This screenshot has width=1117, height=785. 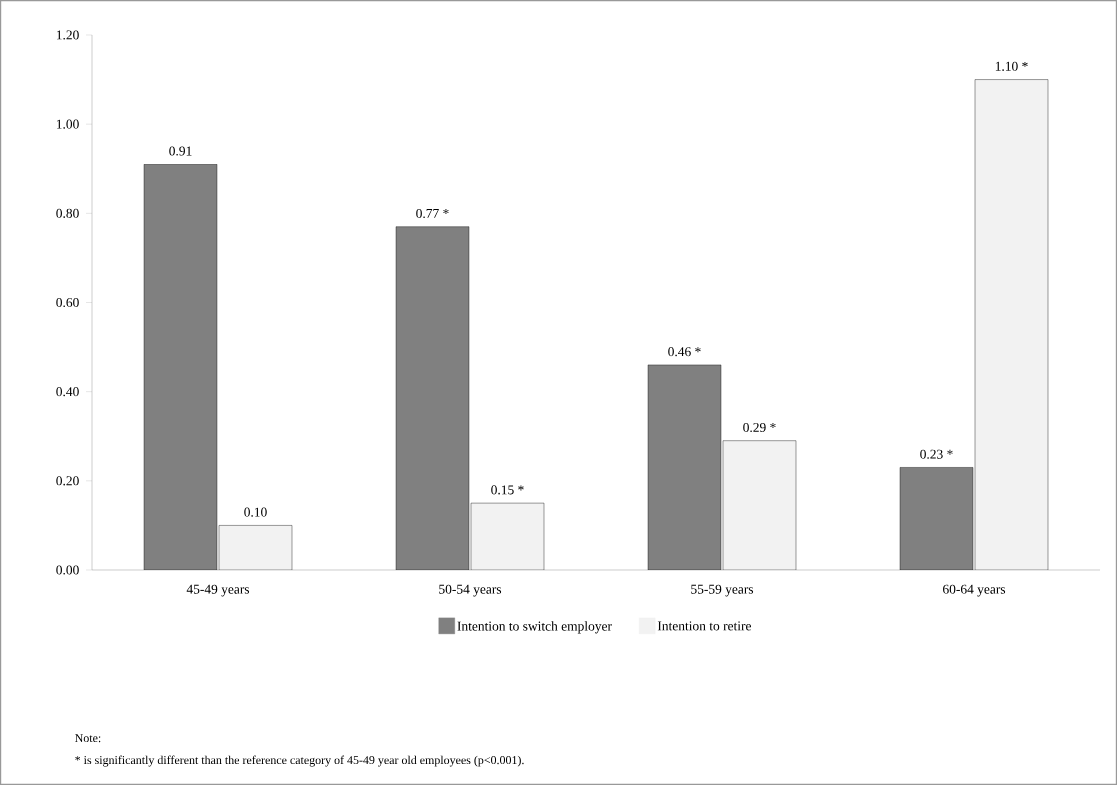 I want to click on data-label: 0.77 *, so click(x=432, y=213).